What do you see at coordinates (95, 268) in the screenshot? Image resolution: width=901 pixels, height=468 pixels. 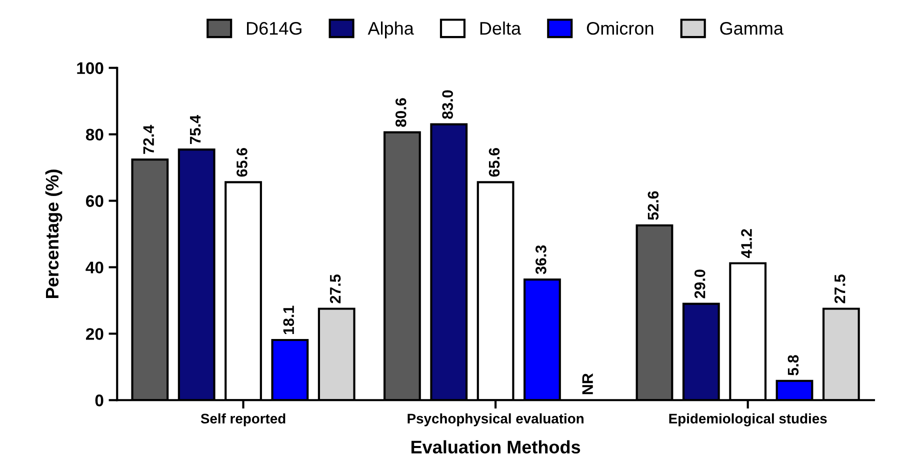 I see `y-tick-label: 40` at bounding box center [95, 268].